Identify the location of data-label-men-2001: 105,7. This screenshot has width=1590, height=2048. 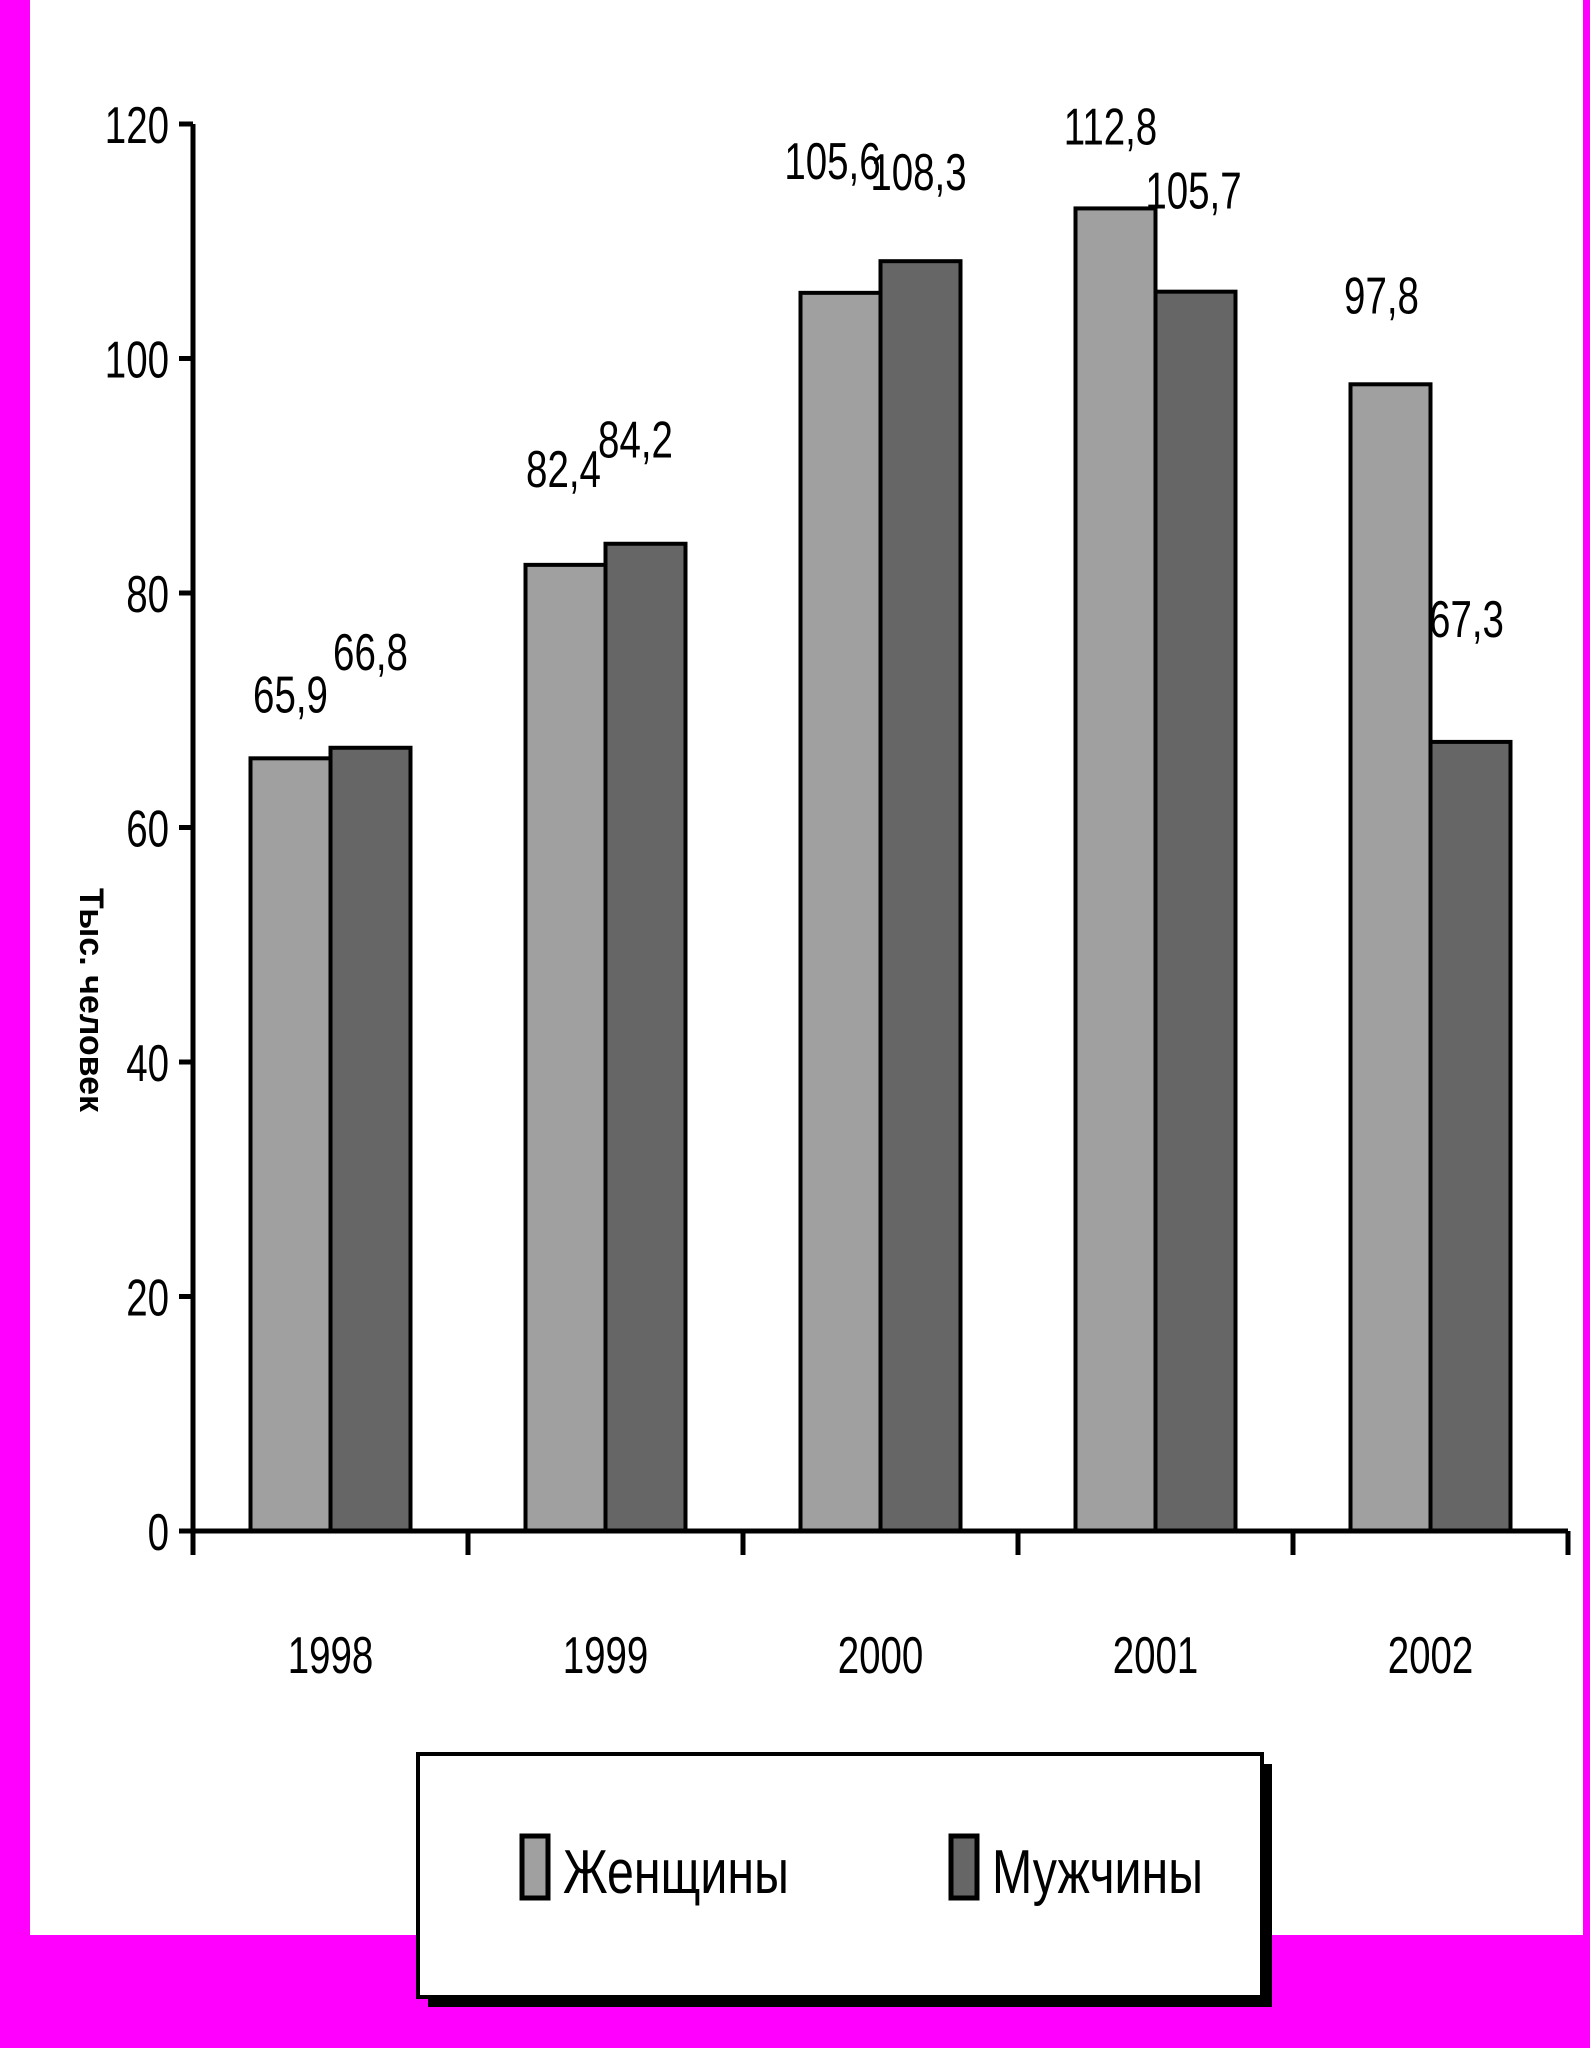
(1193, 191).